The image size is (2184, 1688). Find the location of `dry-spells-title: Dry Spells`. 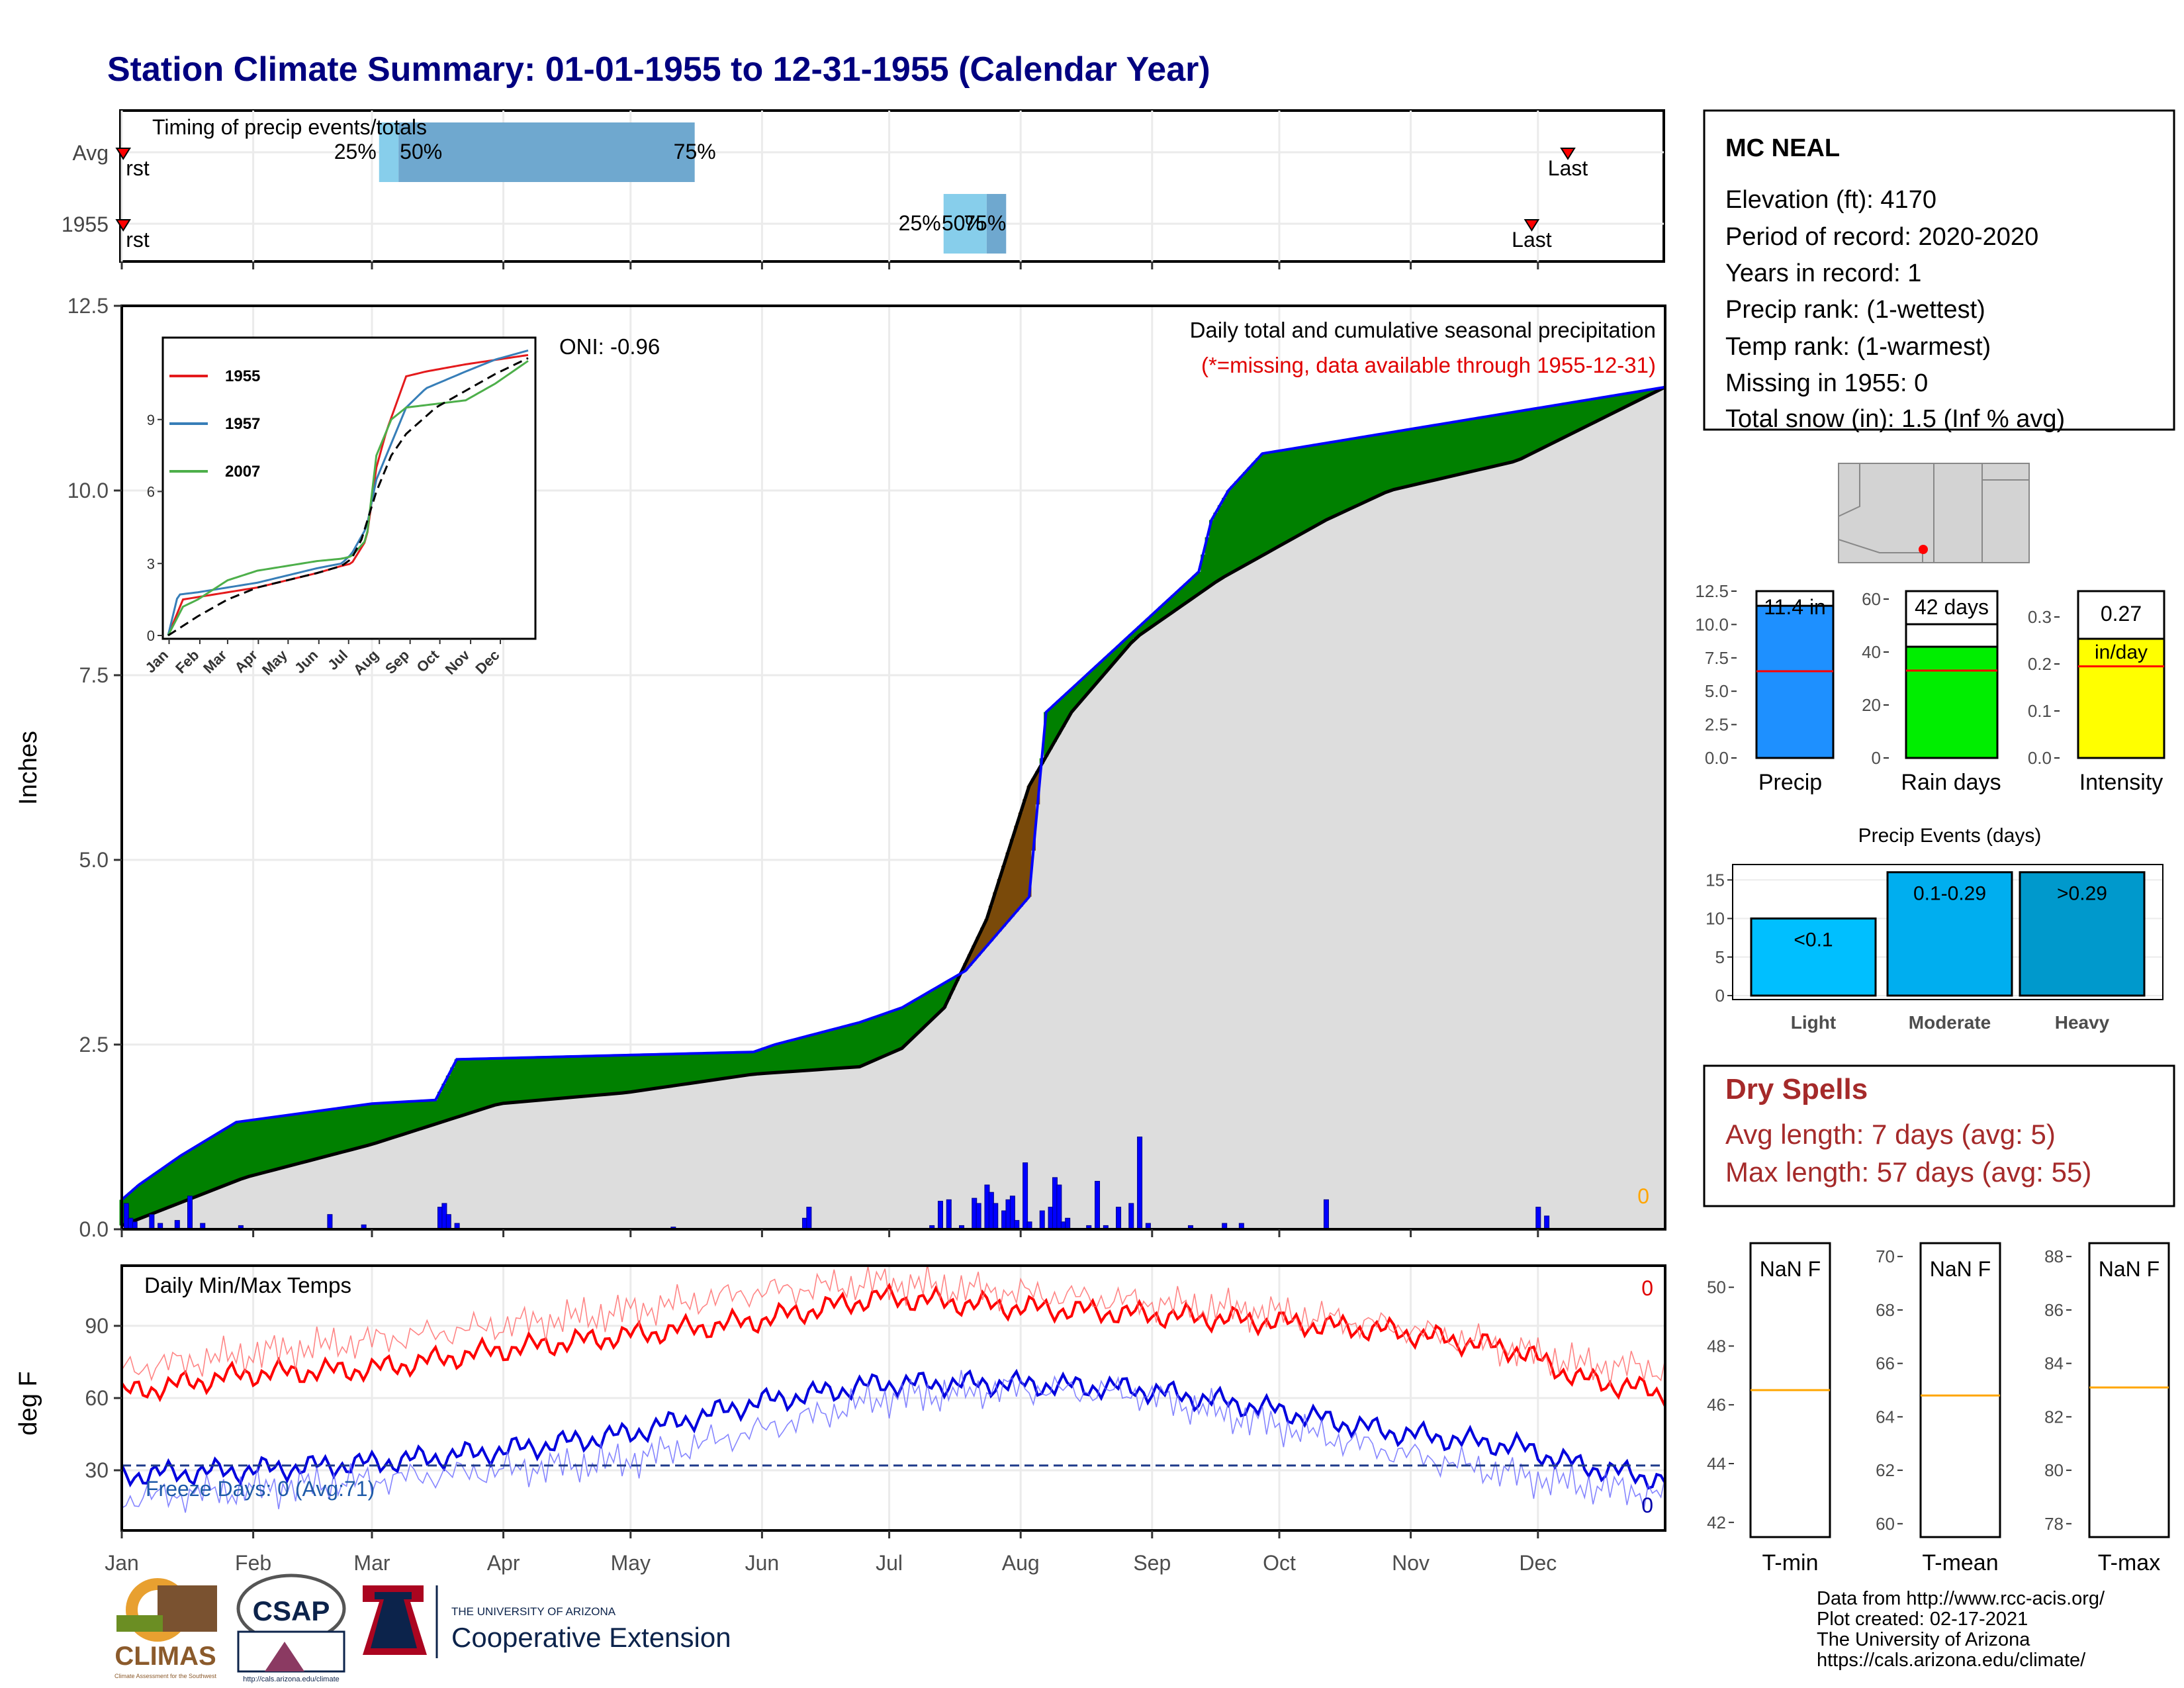

dry-spells-title: Dry Spells is located at coordinates (1797, 1089).